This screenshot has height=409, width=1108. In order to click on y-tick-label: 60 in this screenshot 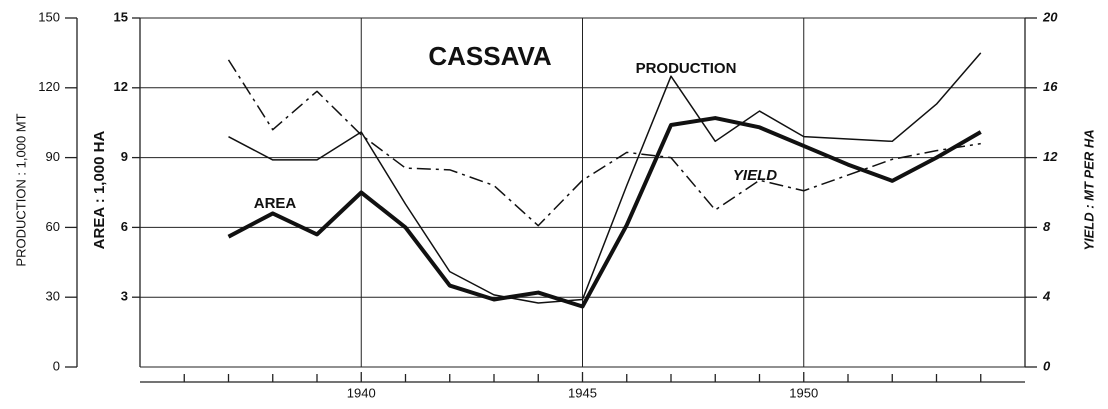, I will do `click(53, 226)`.